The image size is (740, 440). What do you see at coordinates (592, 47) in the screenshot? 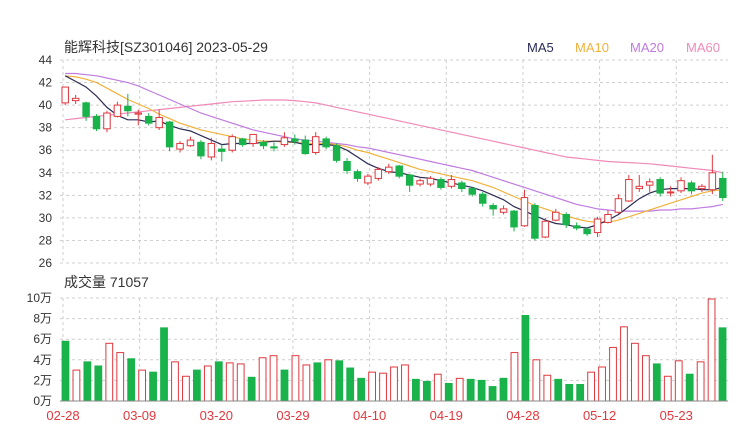
I see `legend-item: MA10` at bounding box center [592, 47].